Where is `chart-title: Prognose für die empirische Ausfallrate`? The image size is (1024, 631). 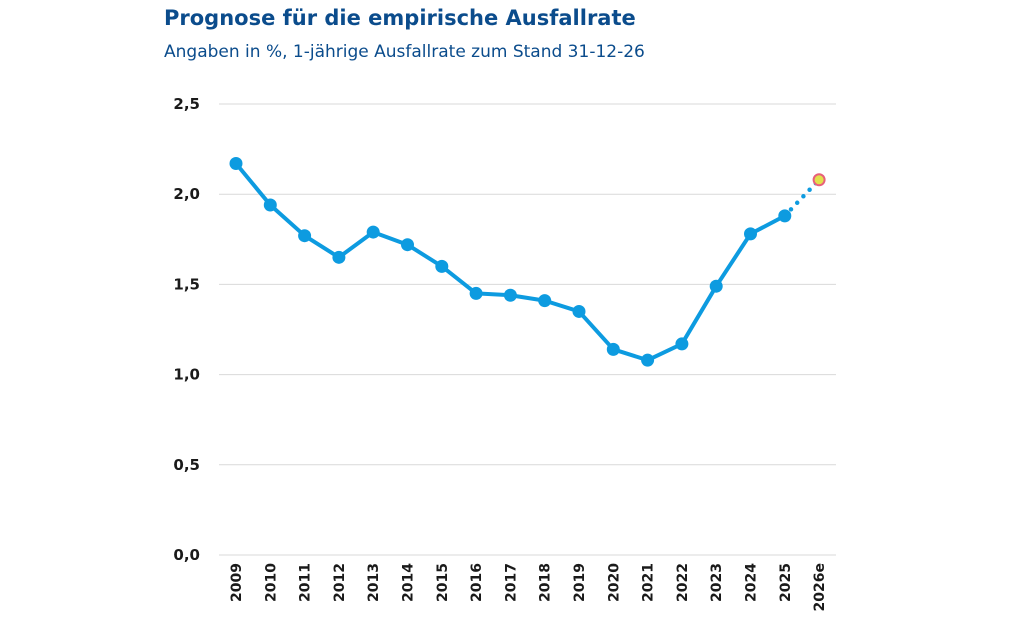
chart-title: Prognose für die empirische Ausfallrate is located at coordinates (400, 18).